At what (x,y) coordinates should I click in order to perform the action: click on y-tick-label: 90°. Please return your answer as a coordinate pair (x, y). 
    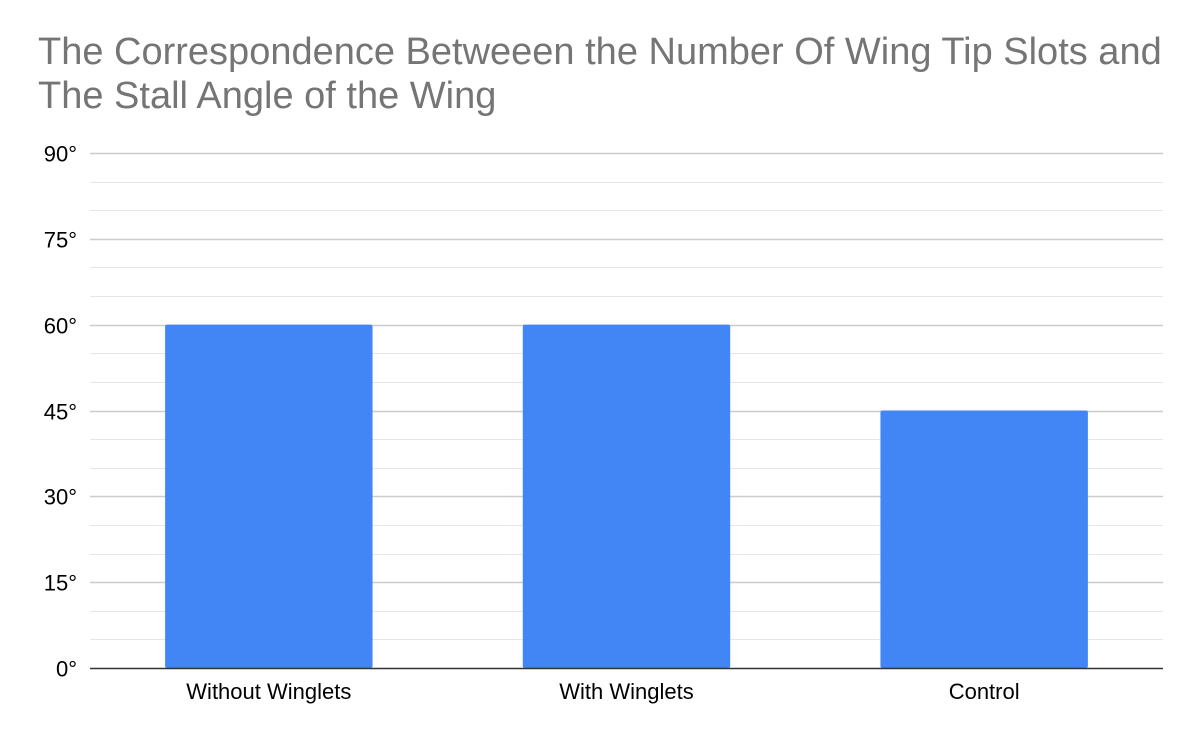
    Looking at the image, I should click on (60, 154).